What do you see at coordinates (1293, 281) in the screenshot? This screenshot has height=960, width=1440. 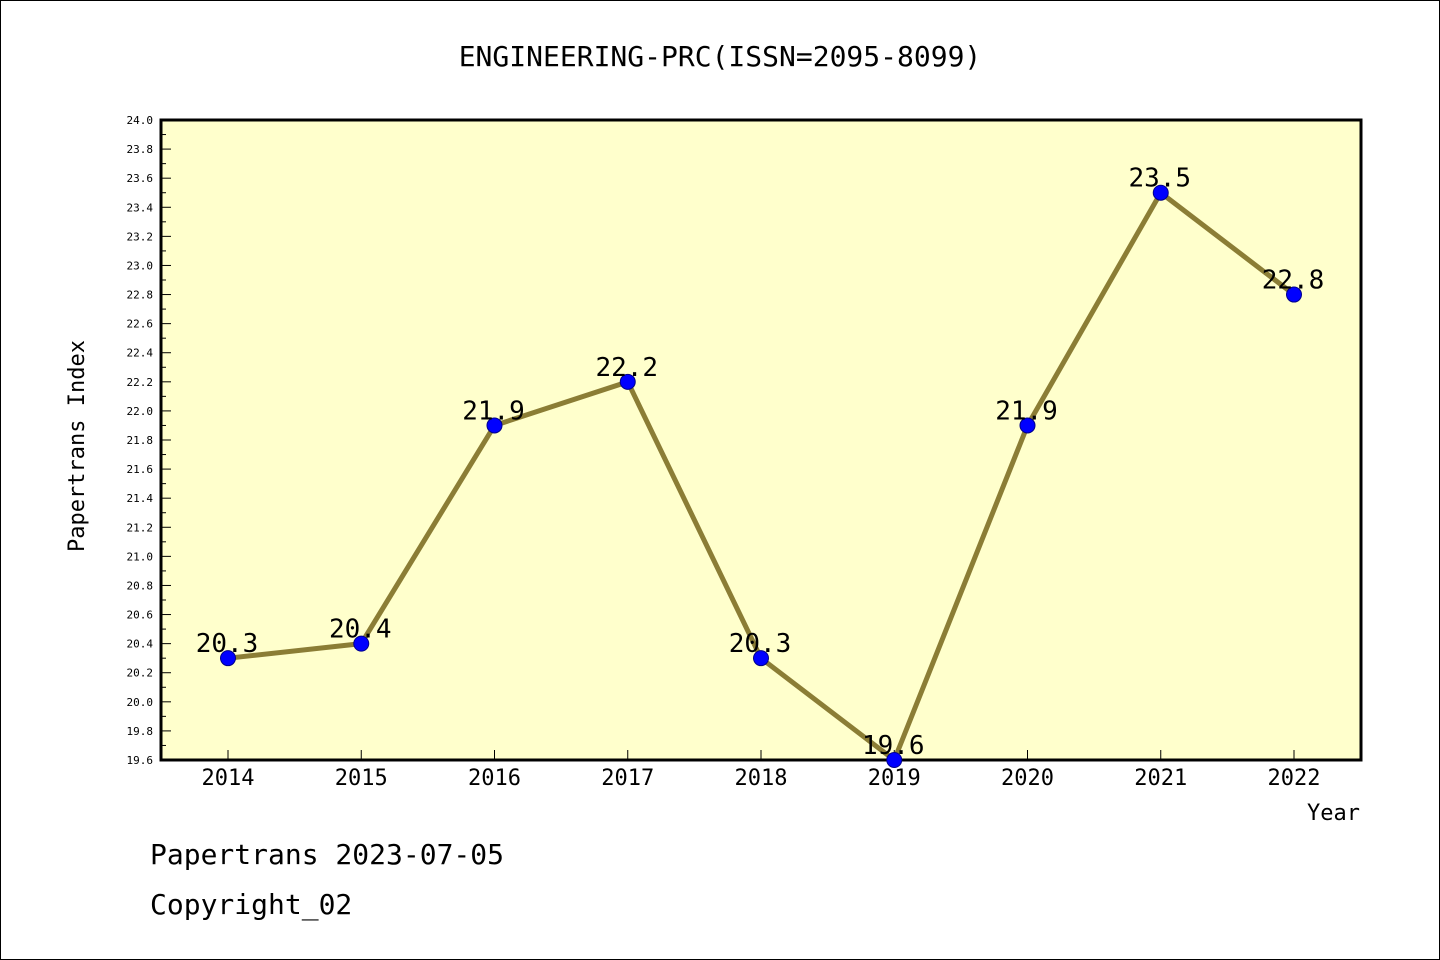 I see `data-label: 22.8` at bounding box center [1293, 281].